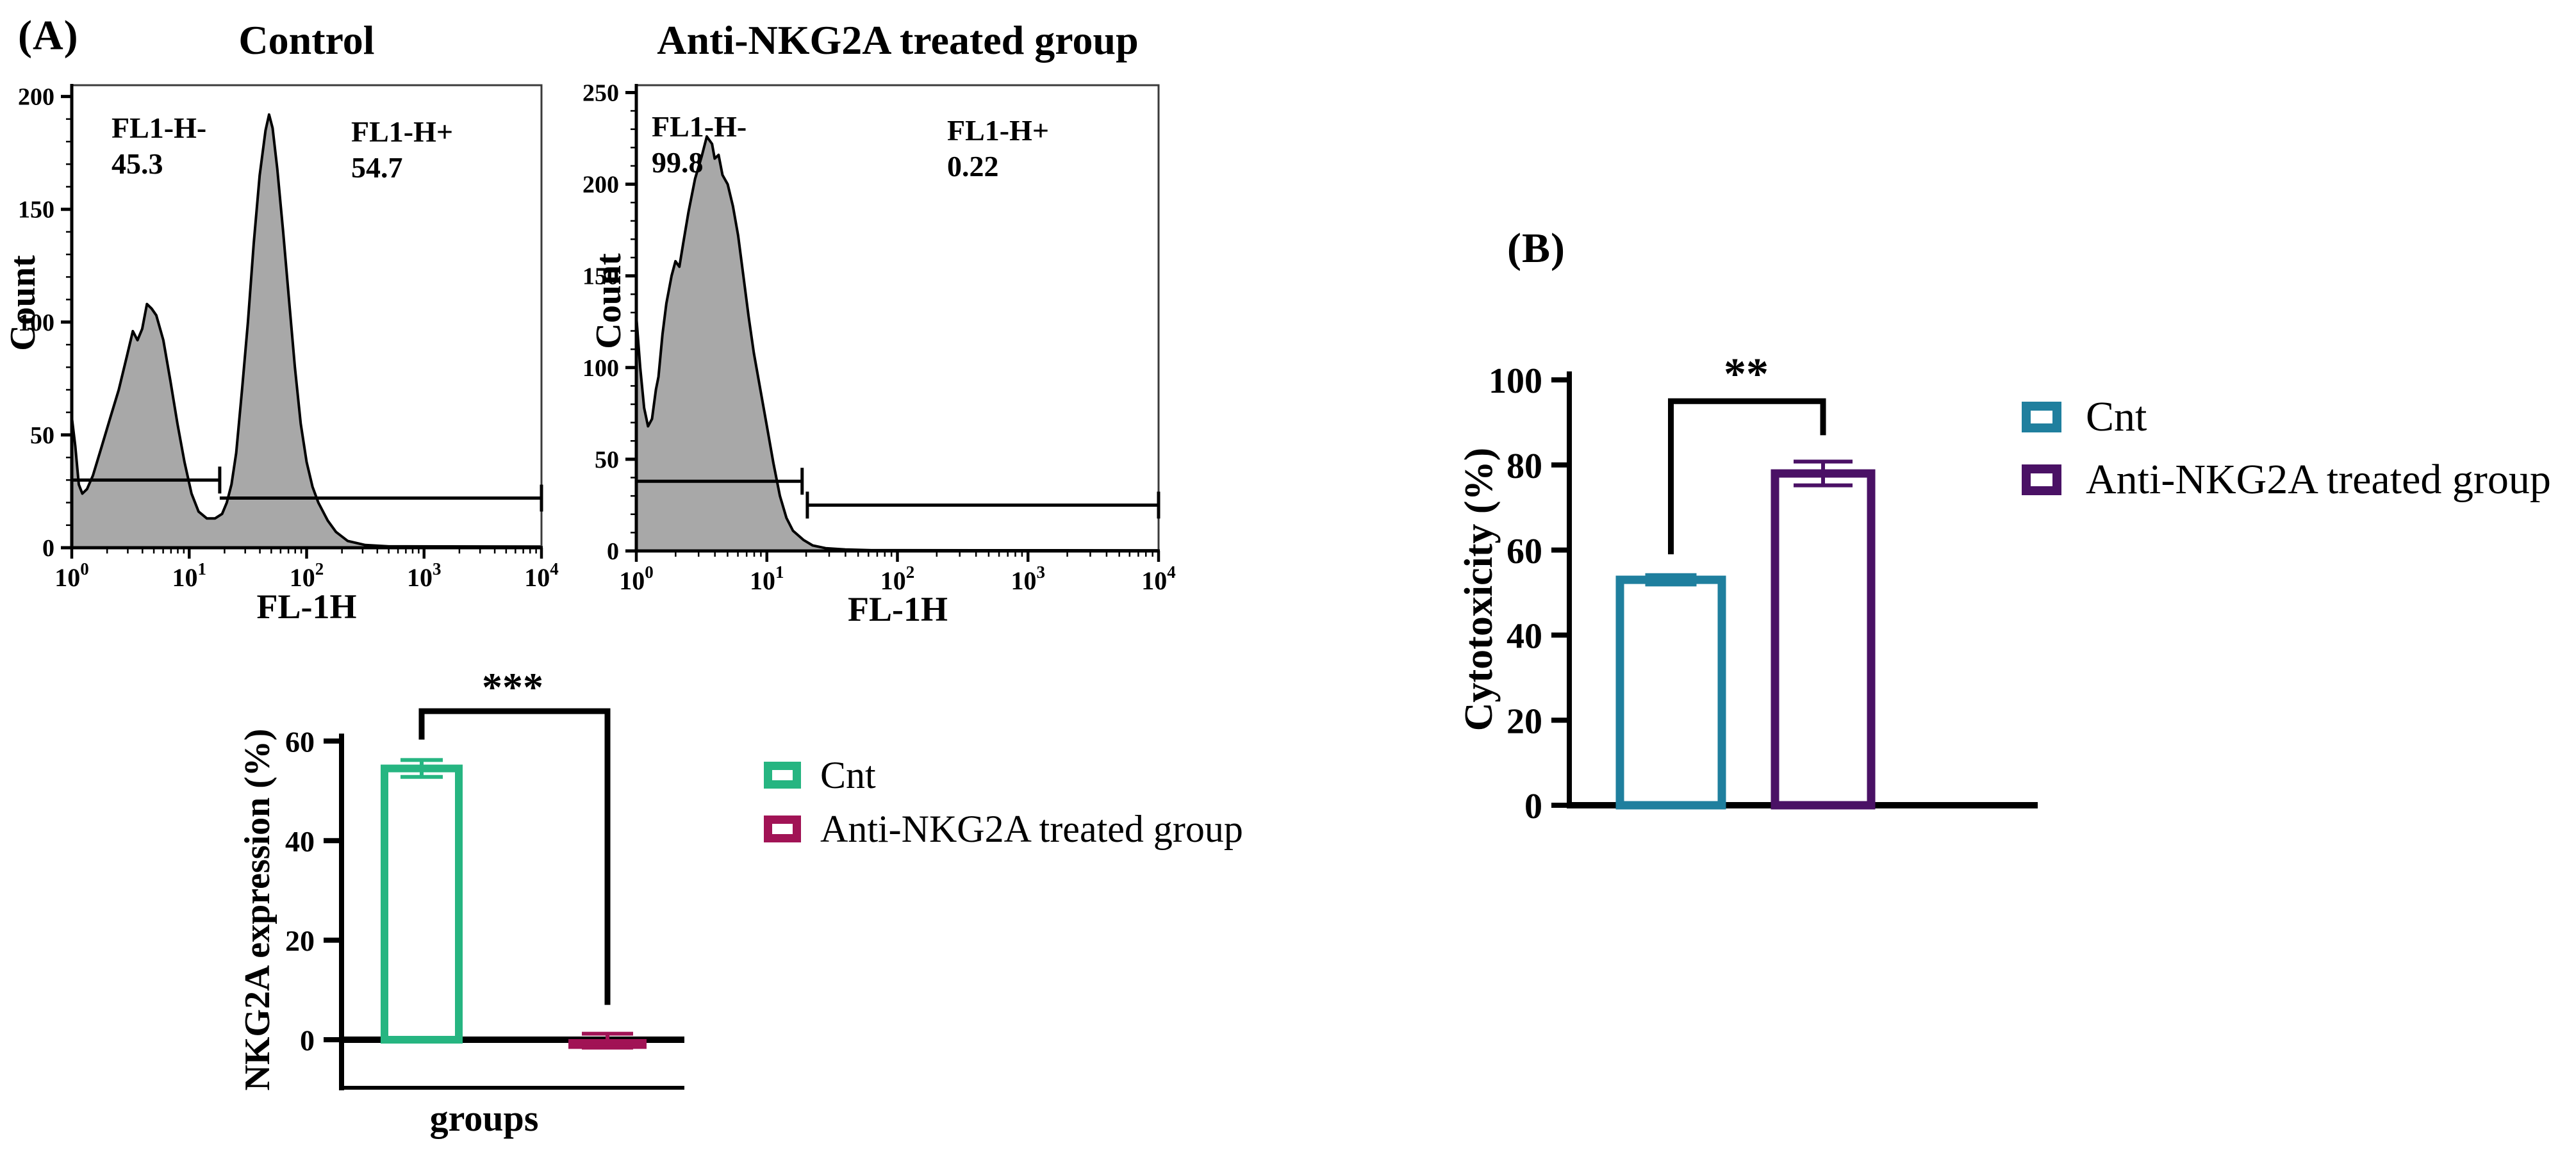 The width and height of the screenshot is (2576, 1164). What do you see at coordinates (484, 1118) in the screenshot?
I see `nkg2a-bar-x-axis-label: groups` at bounding box center [484, 1118].